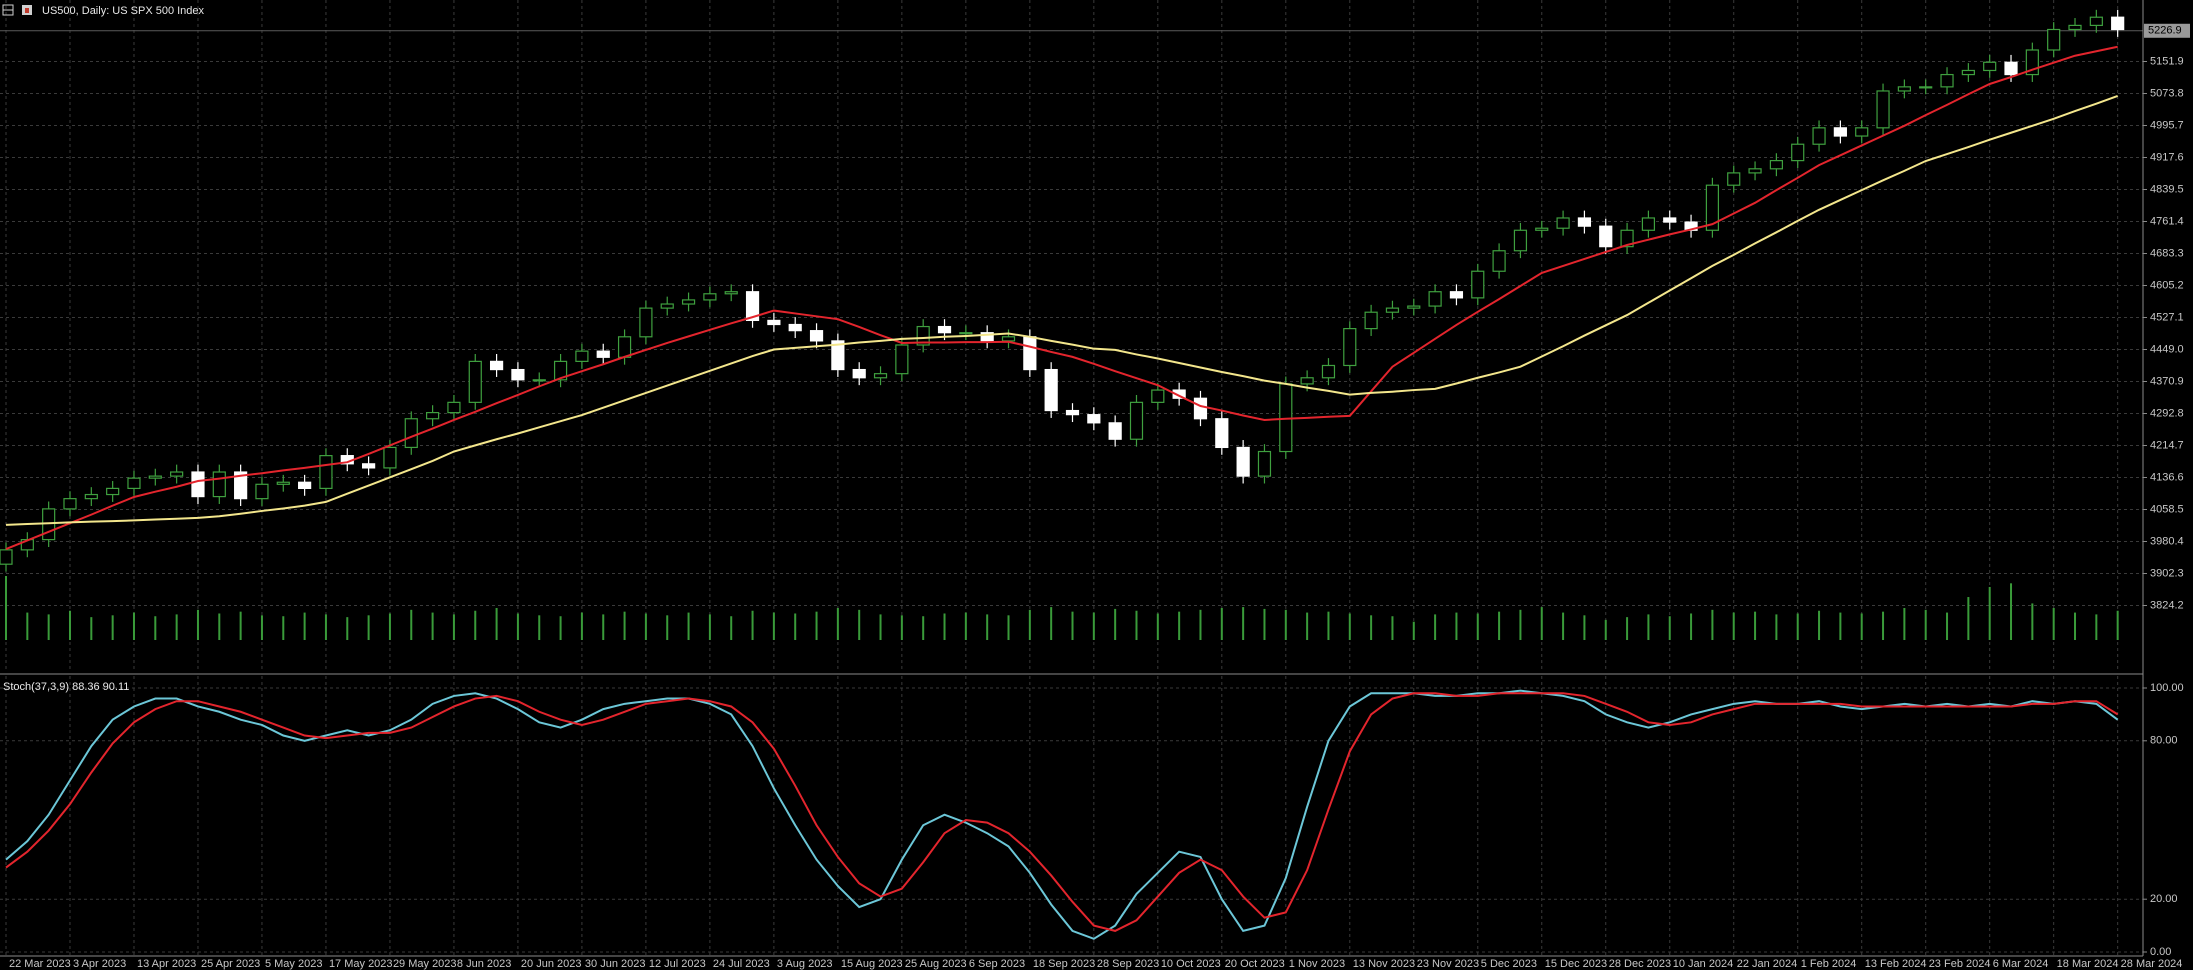 The height and width of the screenshot is (970, 2193). Describe the element at coordinates (2167, 125) in the screenshot. I see `y-tick-label: 4995.7` at that location.